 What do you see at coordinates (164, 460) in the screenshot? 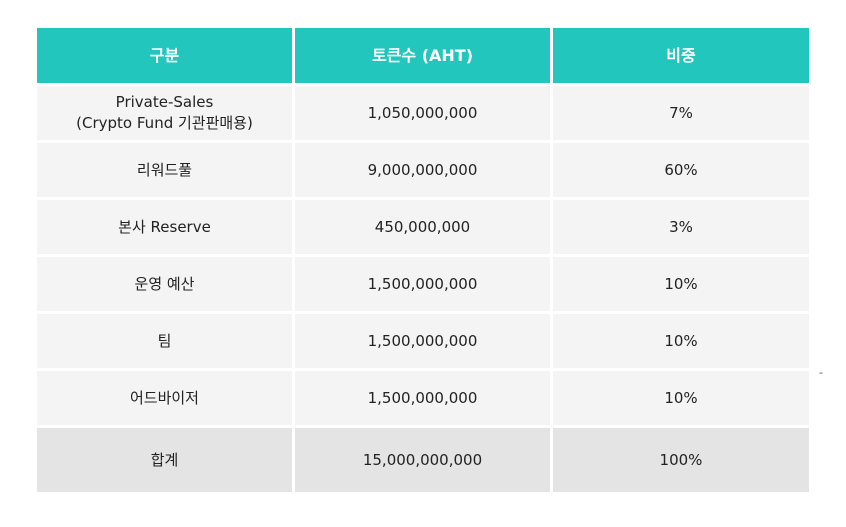
I see `total-category: 합계` at bounding box center [164, 460].